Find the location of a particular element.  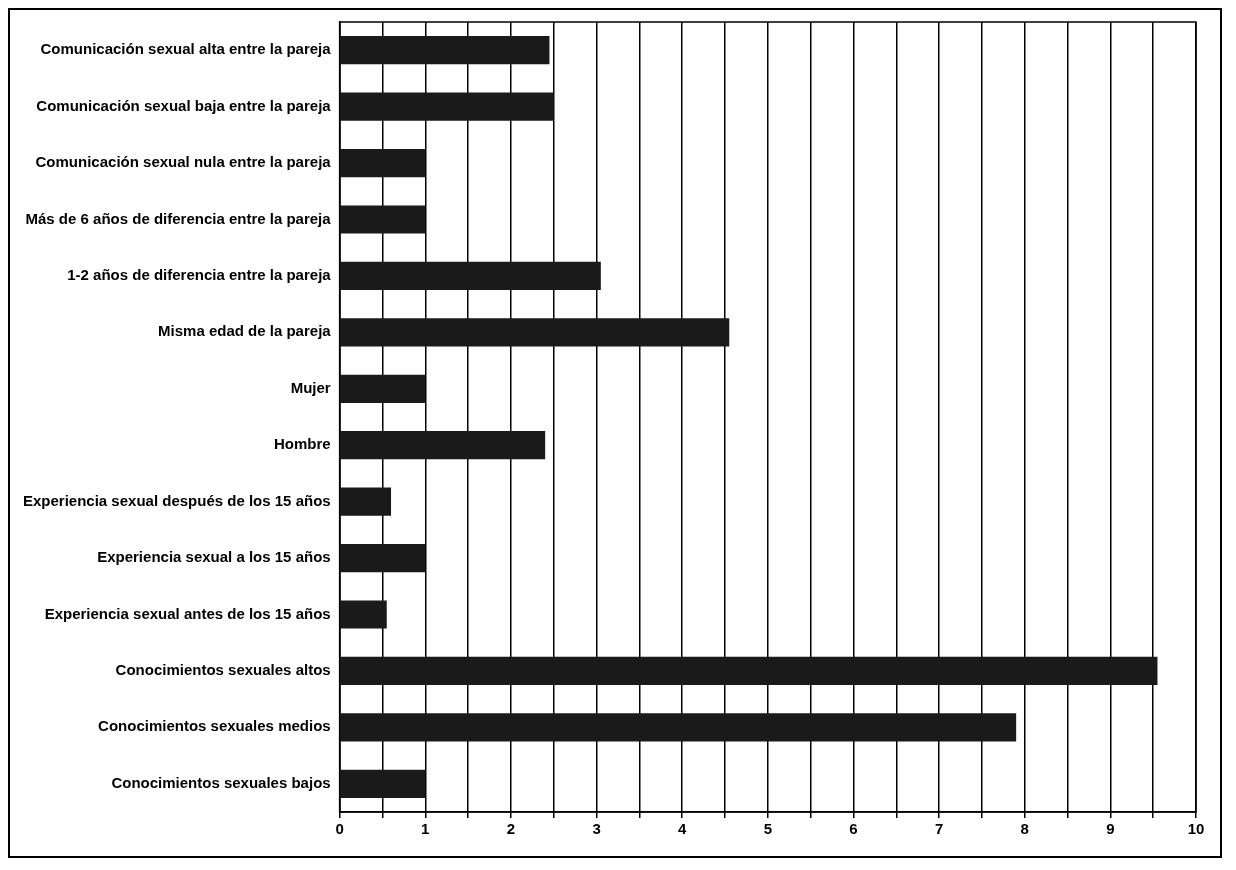

y-tick-label: Comunicación sexual alta entre la pareja is located at coordinates (186, 49).